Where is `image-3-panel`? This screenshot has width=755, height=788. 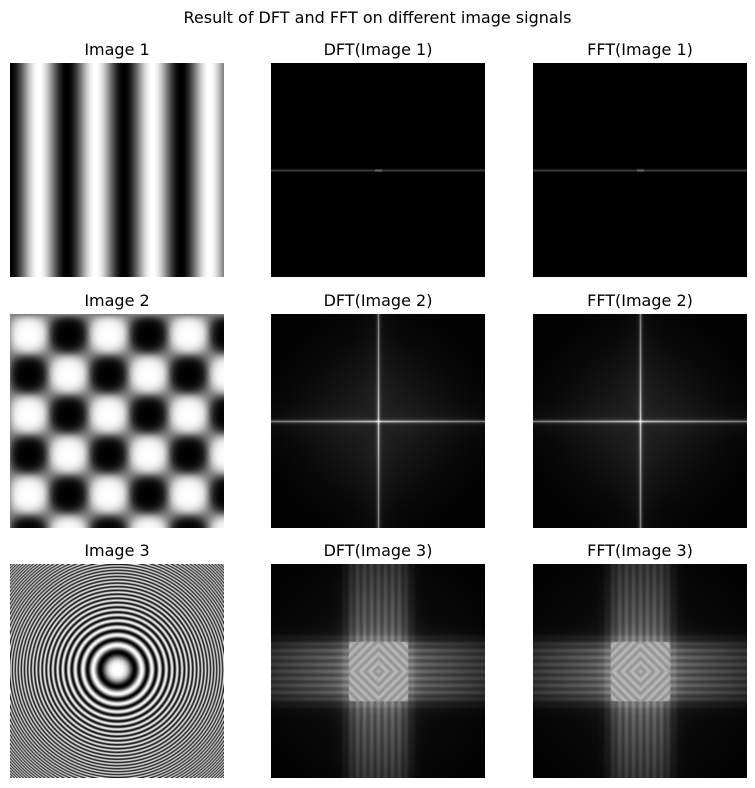 image-3-panel is located at coordinates (117, 671).